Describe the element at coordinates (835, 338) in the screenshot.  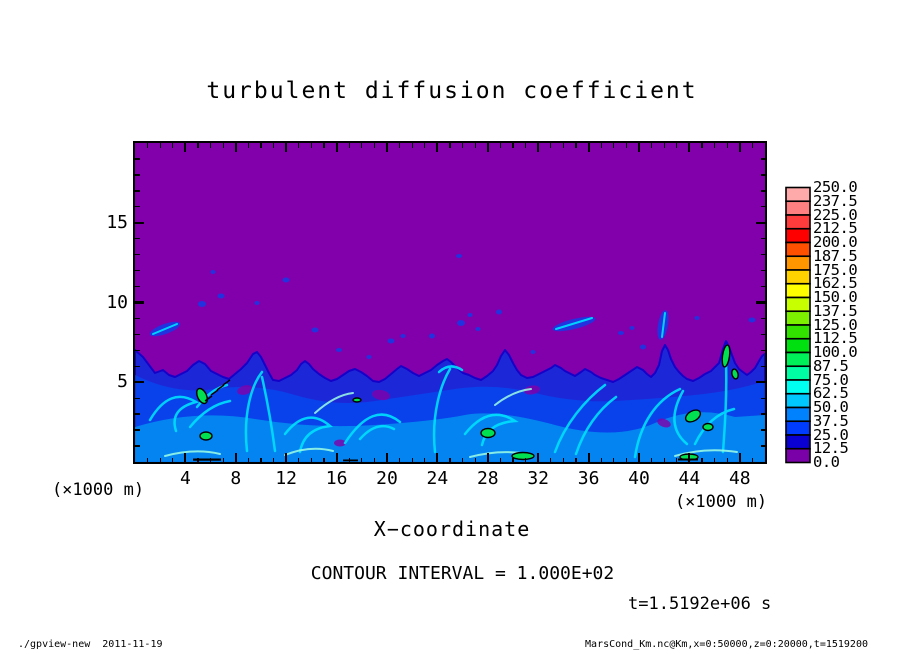
I see `colorbar-label: 112.5` at that location.